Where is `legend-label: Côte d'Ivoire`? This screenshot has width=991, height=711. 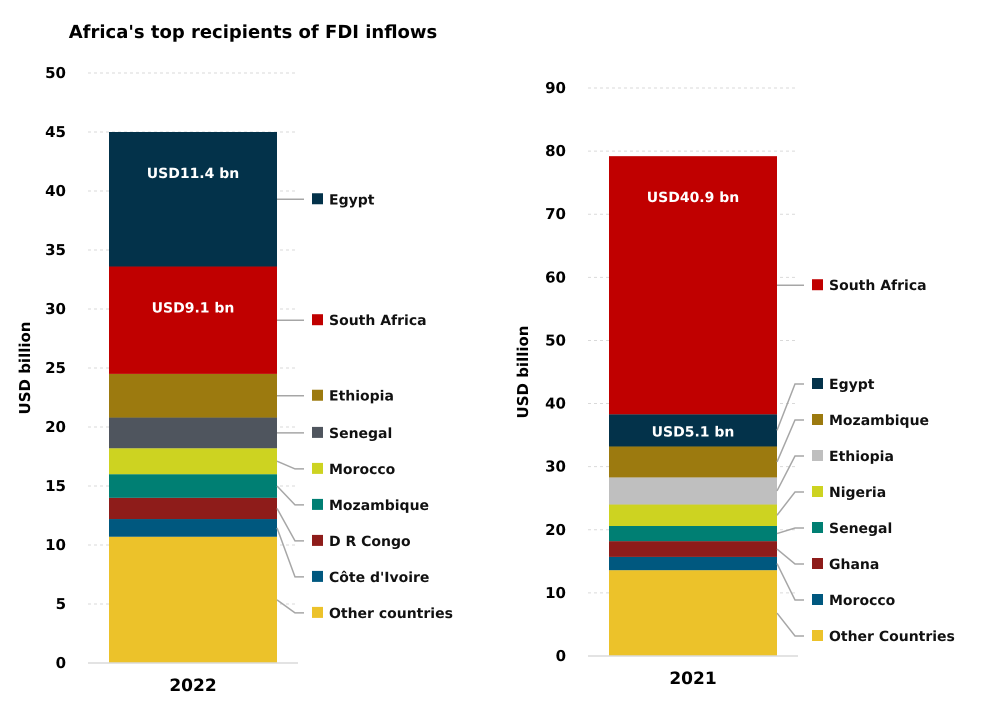 legend-label: Côte d'Ivoire is located at coordinates (379, 578).